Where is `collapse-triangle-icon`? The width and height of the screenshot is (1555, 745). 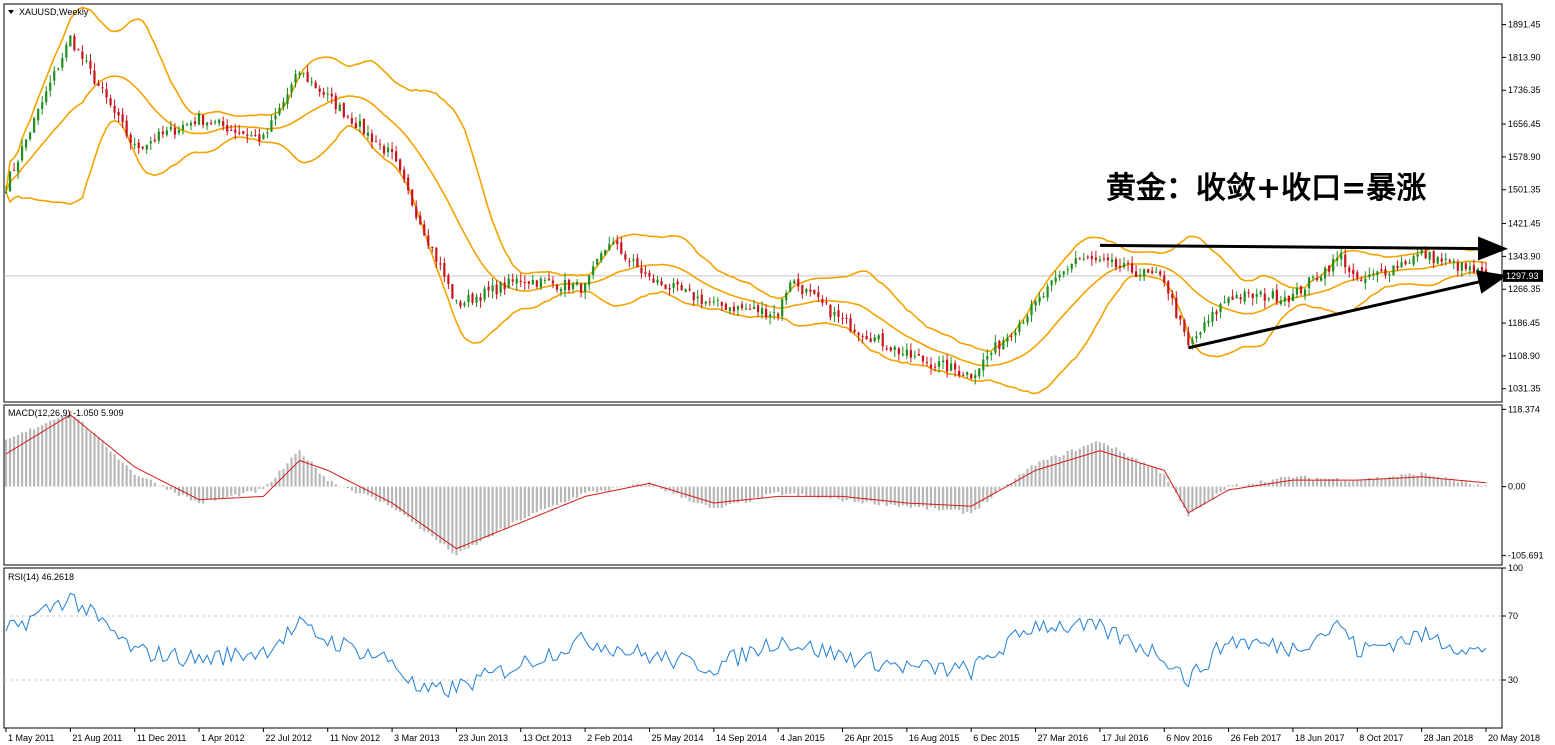 collapse-triangle-icon is located at coordinates (11, 12).